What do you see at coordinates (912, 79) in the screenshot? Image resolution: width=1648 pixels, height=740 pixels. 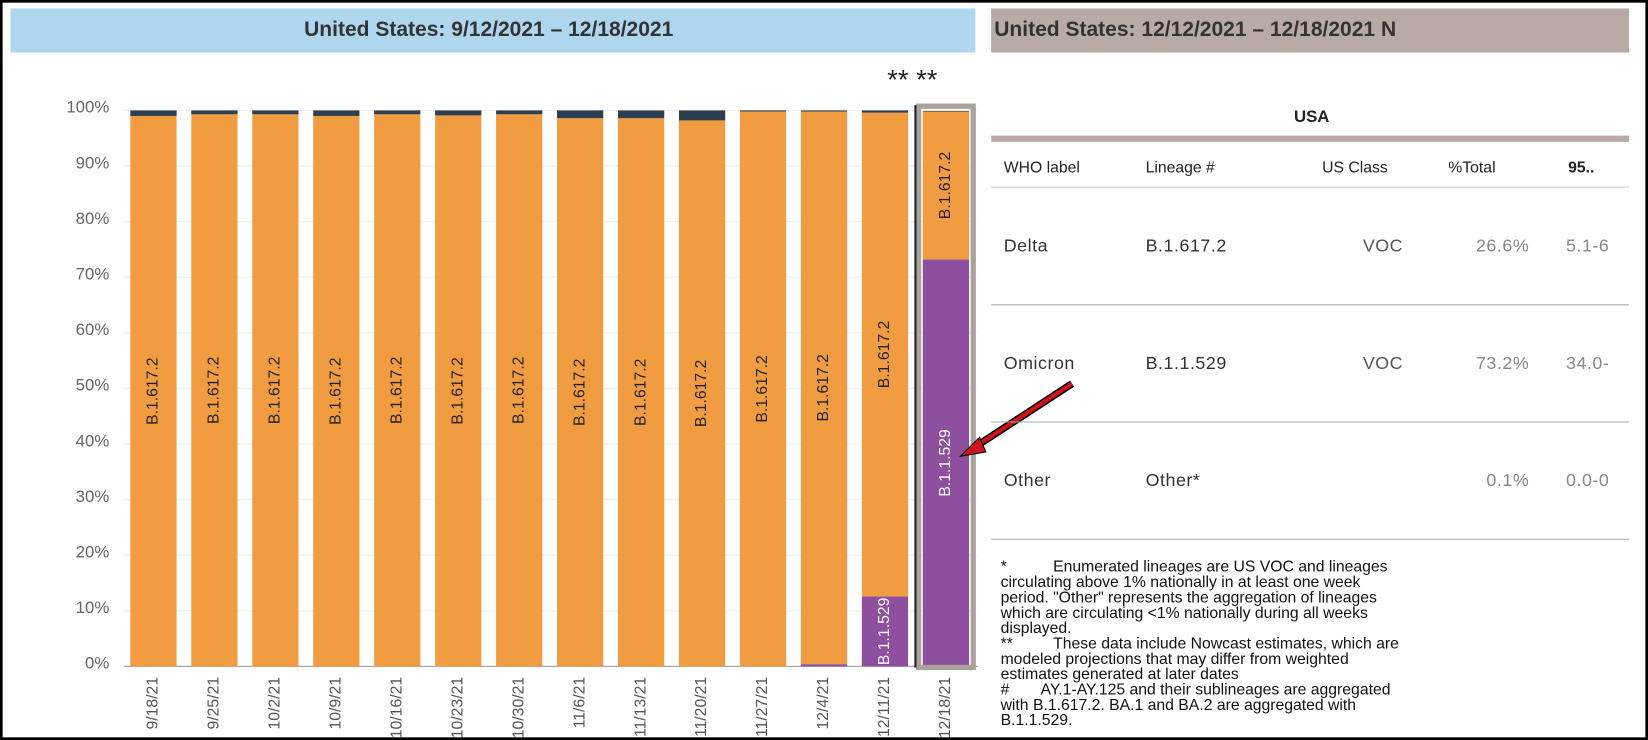 I see `annotation: ** **` at bounding box center [912, 79].